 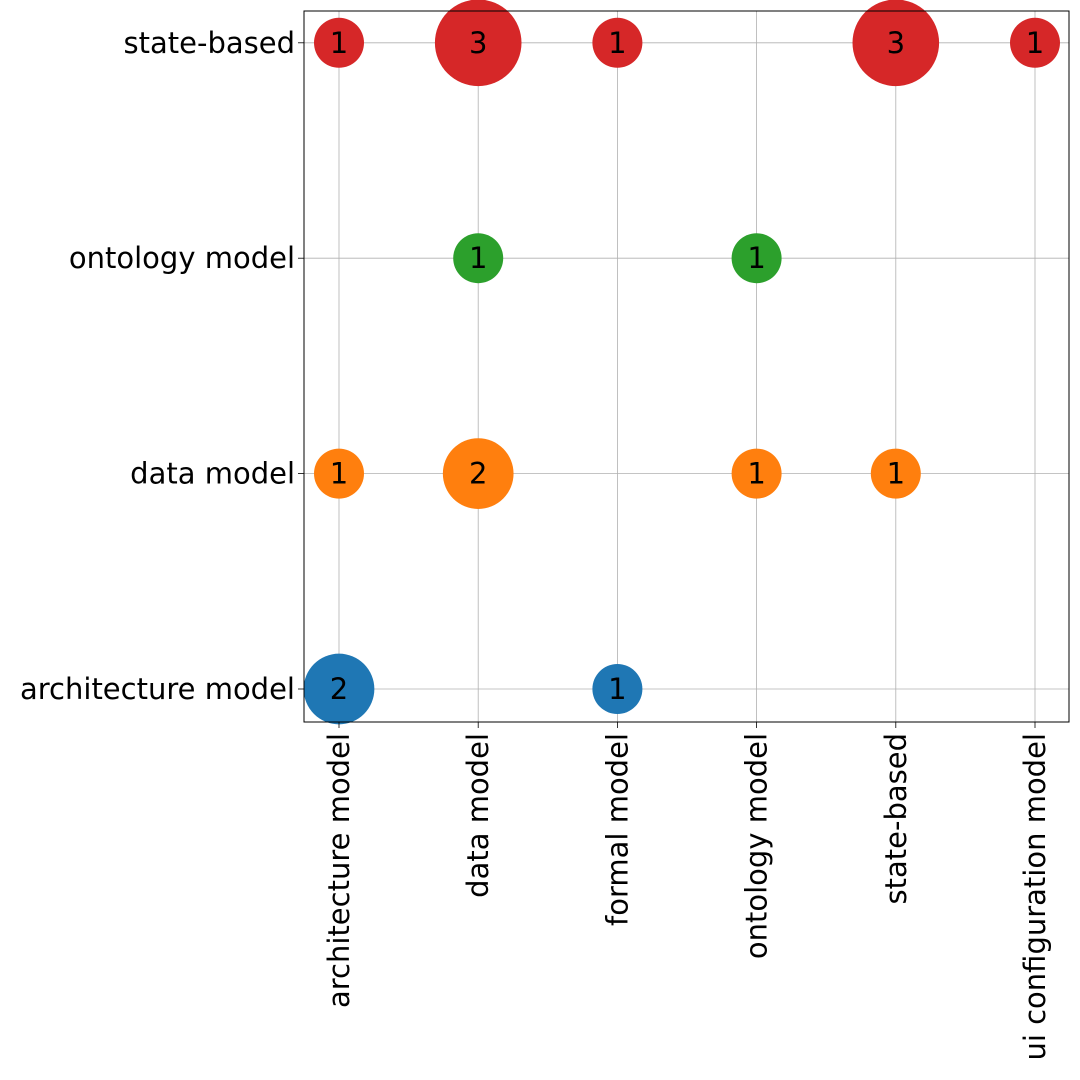 I want to click on bubble-state-based-state-based, so click(x=896, y=43).